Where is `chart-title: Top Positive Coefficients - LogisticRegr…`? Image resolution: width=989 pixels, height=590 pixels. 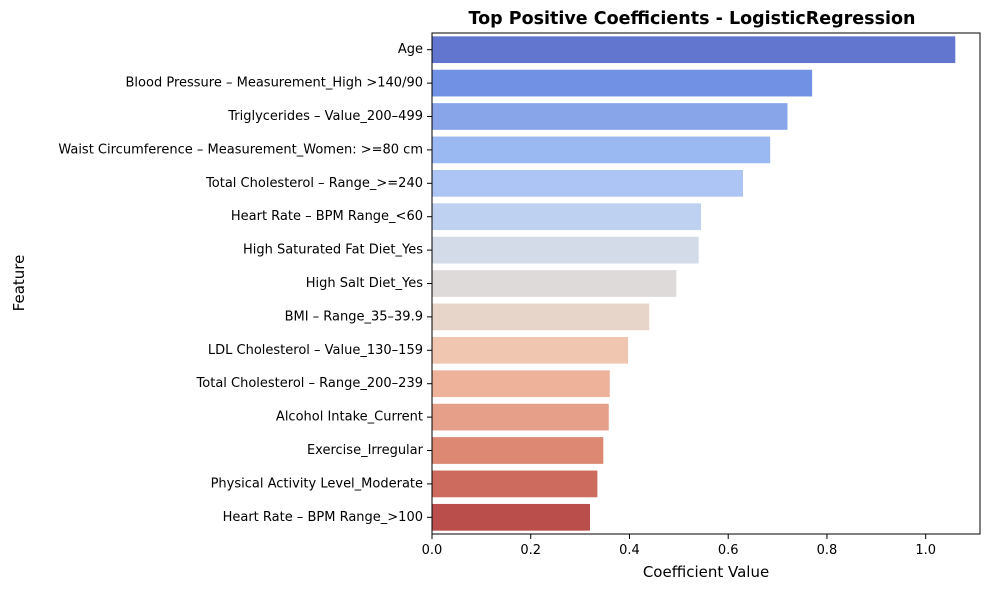 chart-title: Top Positive Coefficients - LogisticRegr… is located at coordinates (692, 19).